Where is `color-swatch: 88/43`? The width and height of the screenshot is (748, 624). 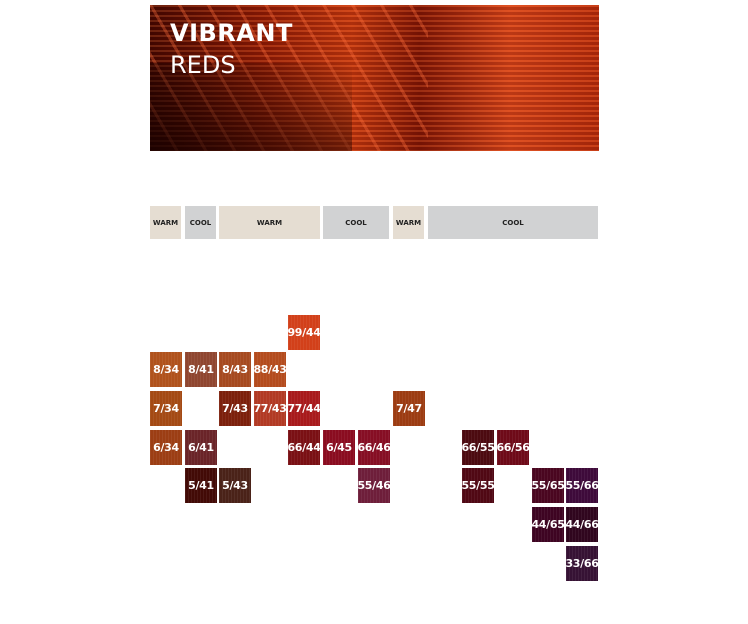 color-swatch: 88/43 is located at coordinates (270, 369).